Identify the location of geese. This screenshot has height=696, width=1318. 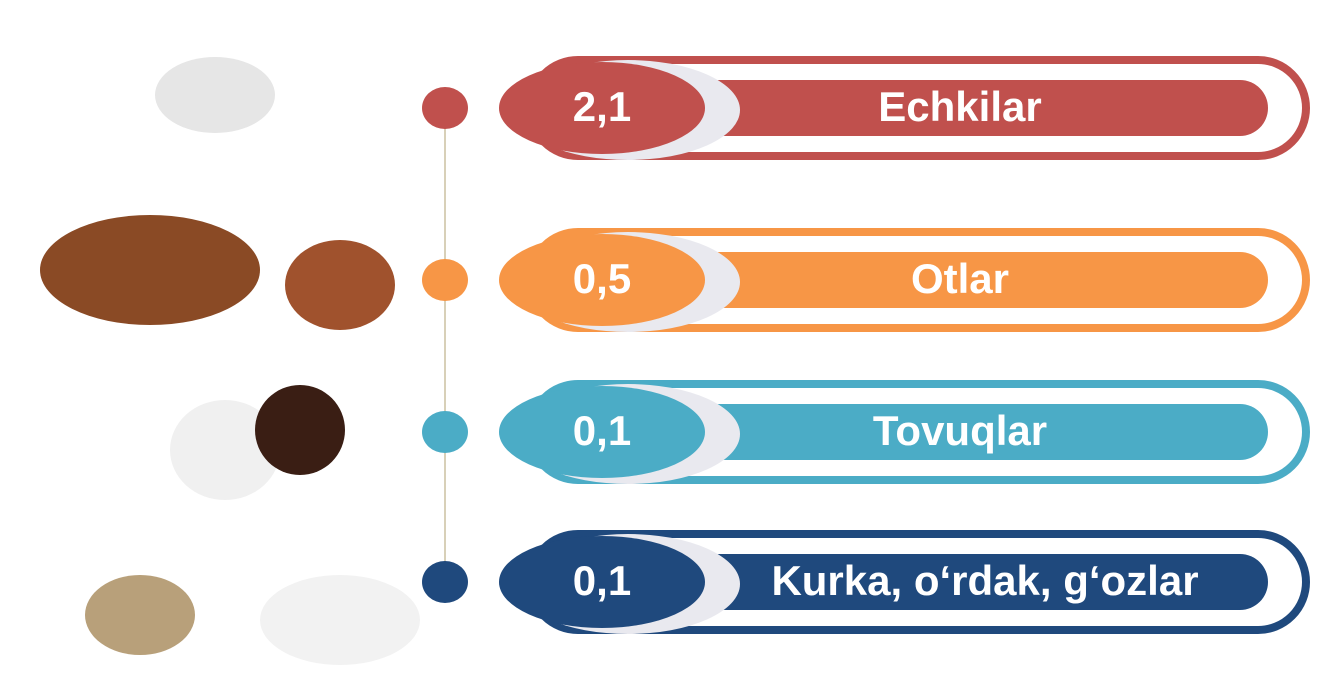
(340, 620).